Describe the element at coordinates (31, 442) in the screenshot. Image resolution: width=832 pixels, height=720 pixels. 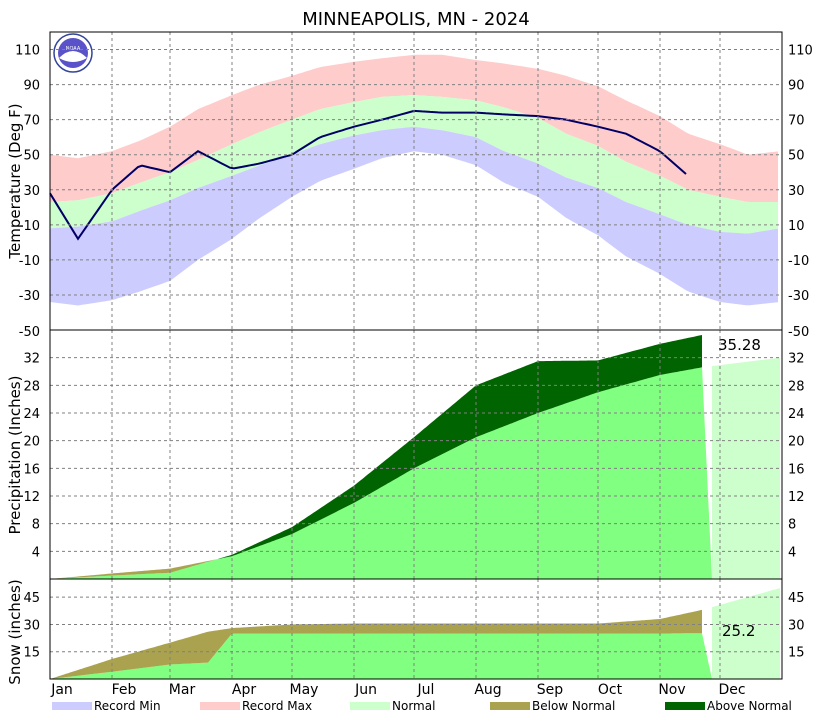
I see `precipitation-tick-left: 20` at that location.